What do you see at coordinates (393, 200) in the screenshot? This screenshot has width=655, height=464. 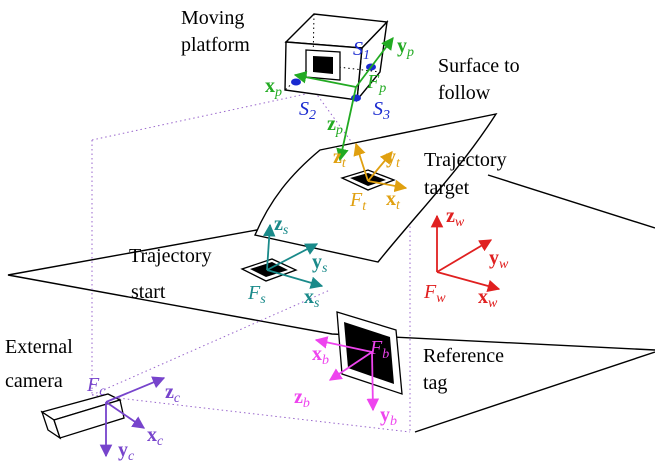 I see `label-target-x: xt` at bounding box center [393, 200].